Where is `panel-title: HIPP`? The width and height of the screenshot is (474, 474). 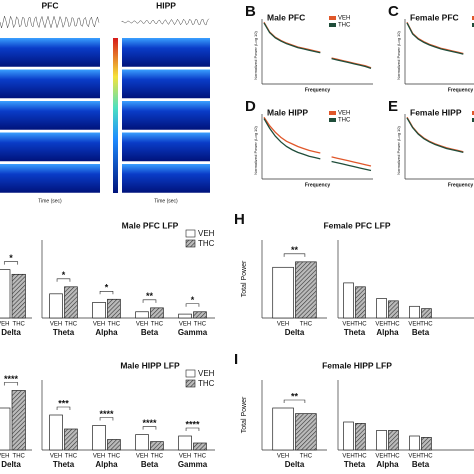 panel-title: HIPP is located at coordinates (166, 5).